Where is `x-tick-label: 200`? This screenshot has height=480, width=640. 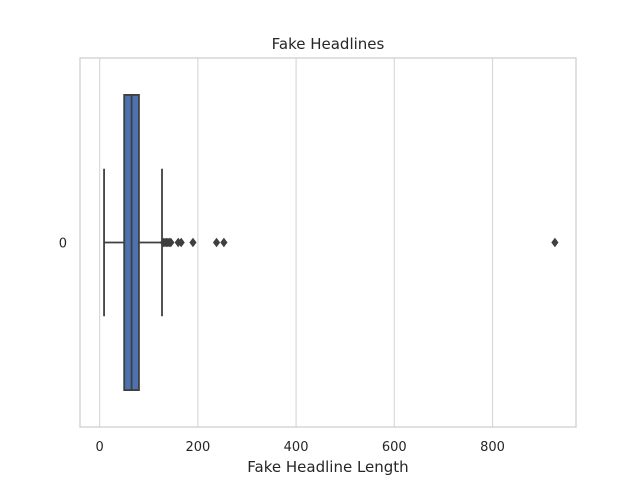
x-tick-label: 200 is located at coordinates (197, 447).